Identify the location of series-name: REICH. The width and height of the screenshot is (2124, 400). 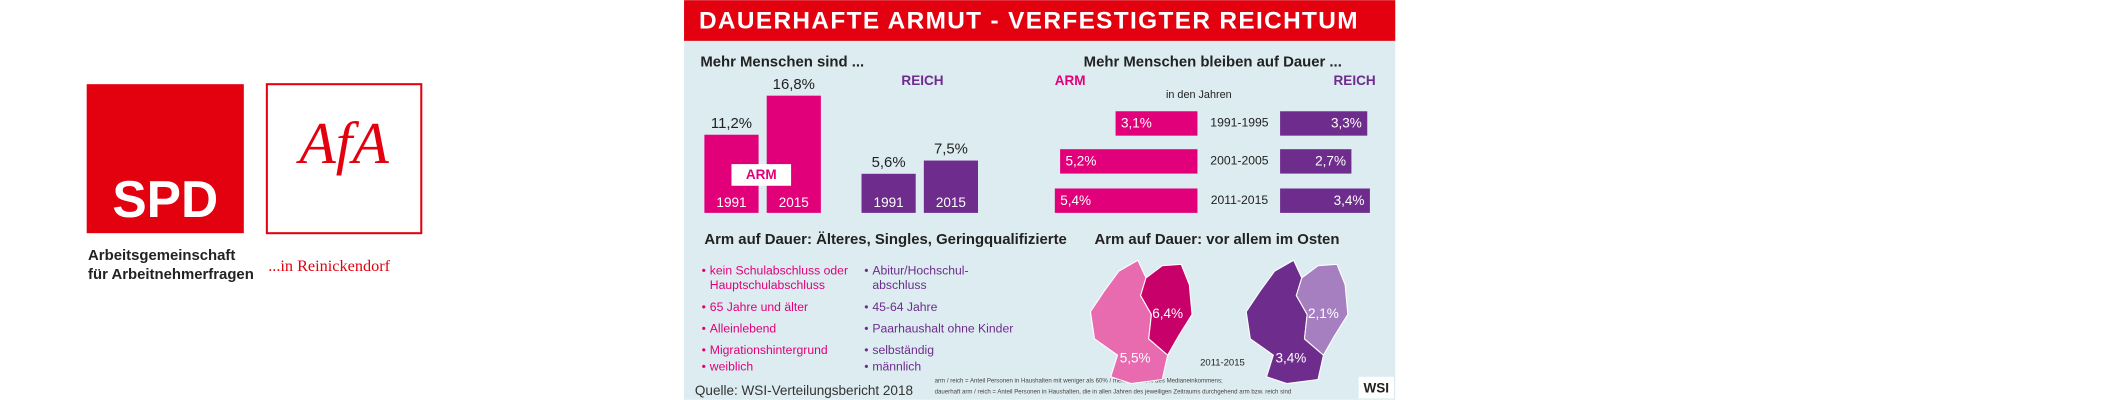
(1355, 80).